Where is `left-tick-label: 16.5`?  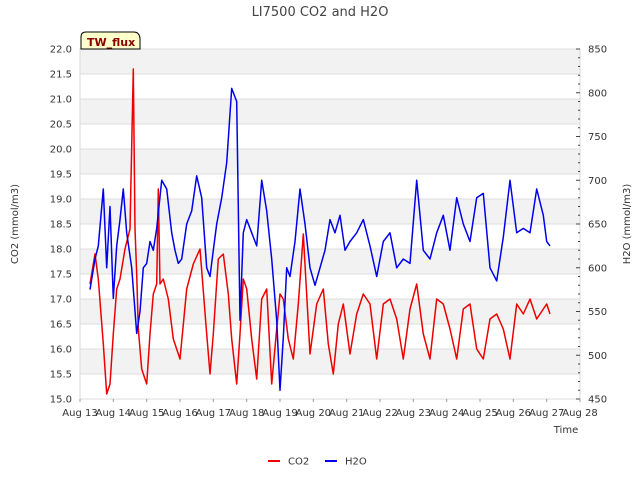
left-tick-label: 16.5 is located at coordinates (61, 325).